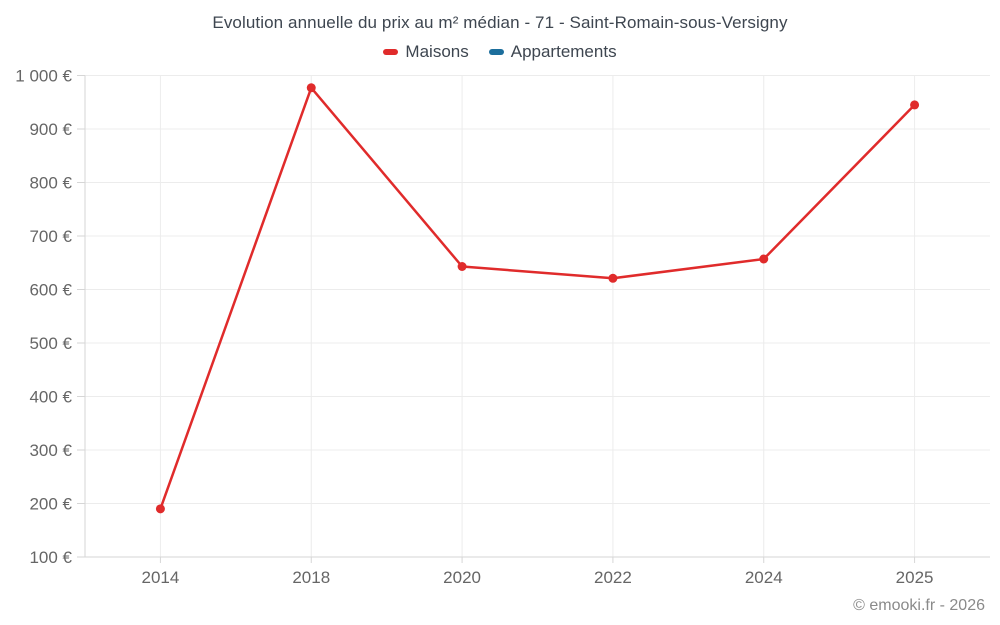 The height and width of the screenshot is (625, 1000). I want to click on svg-text: 2024, so click(764, 577).